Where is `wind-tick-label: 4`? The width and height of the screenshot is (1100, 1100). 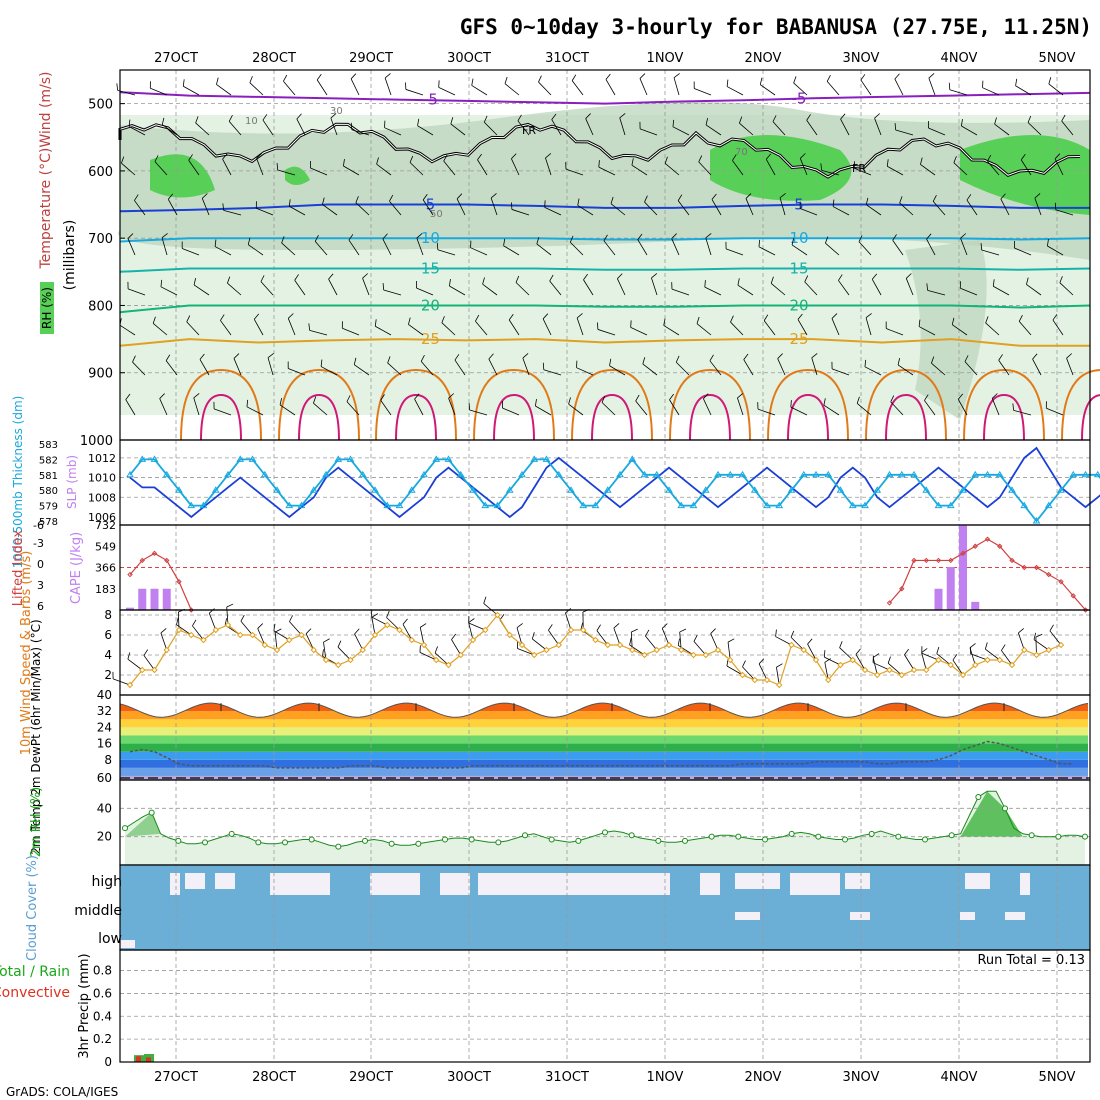
wind-tick-label: 4 is located at coordinates (108, 655).